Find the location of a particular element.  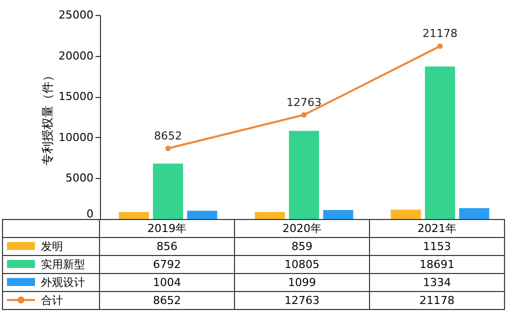

annotation: 12763 is located at coordinates (304, 102).